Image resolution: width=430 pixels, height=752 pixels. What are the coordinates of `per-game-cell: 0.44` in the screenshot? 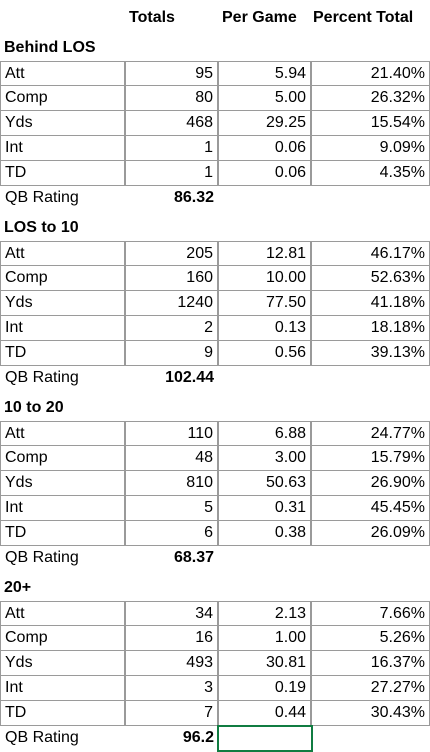 It's located at (264, 713).